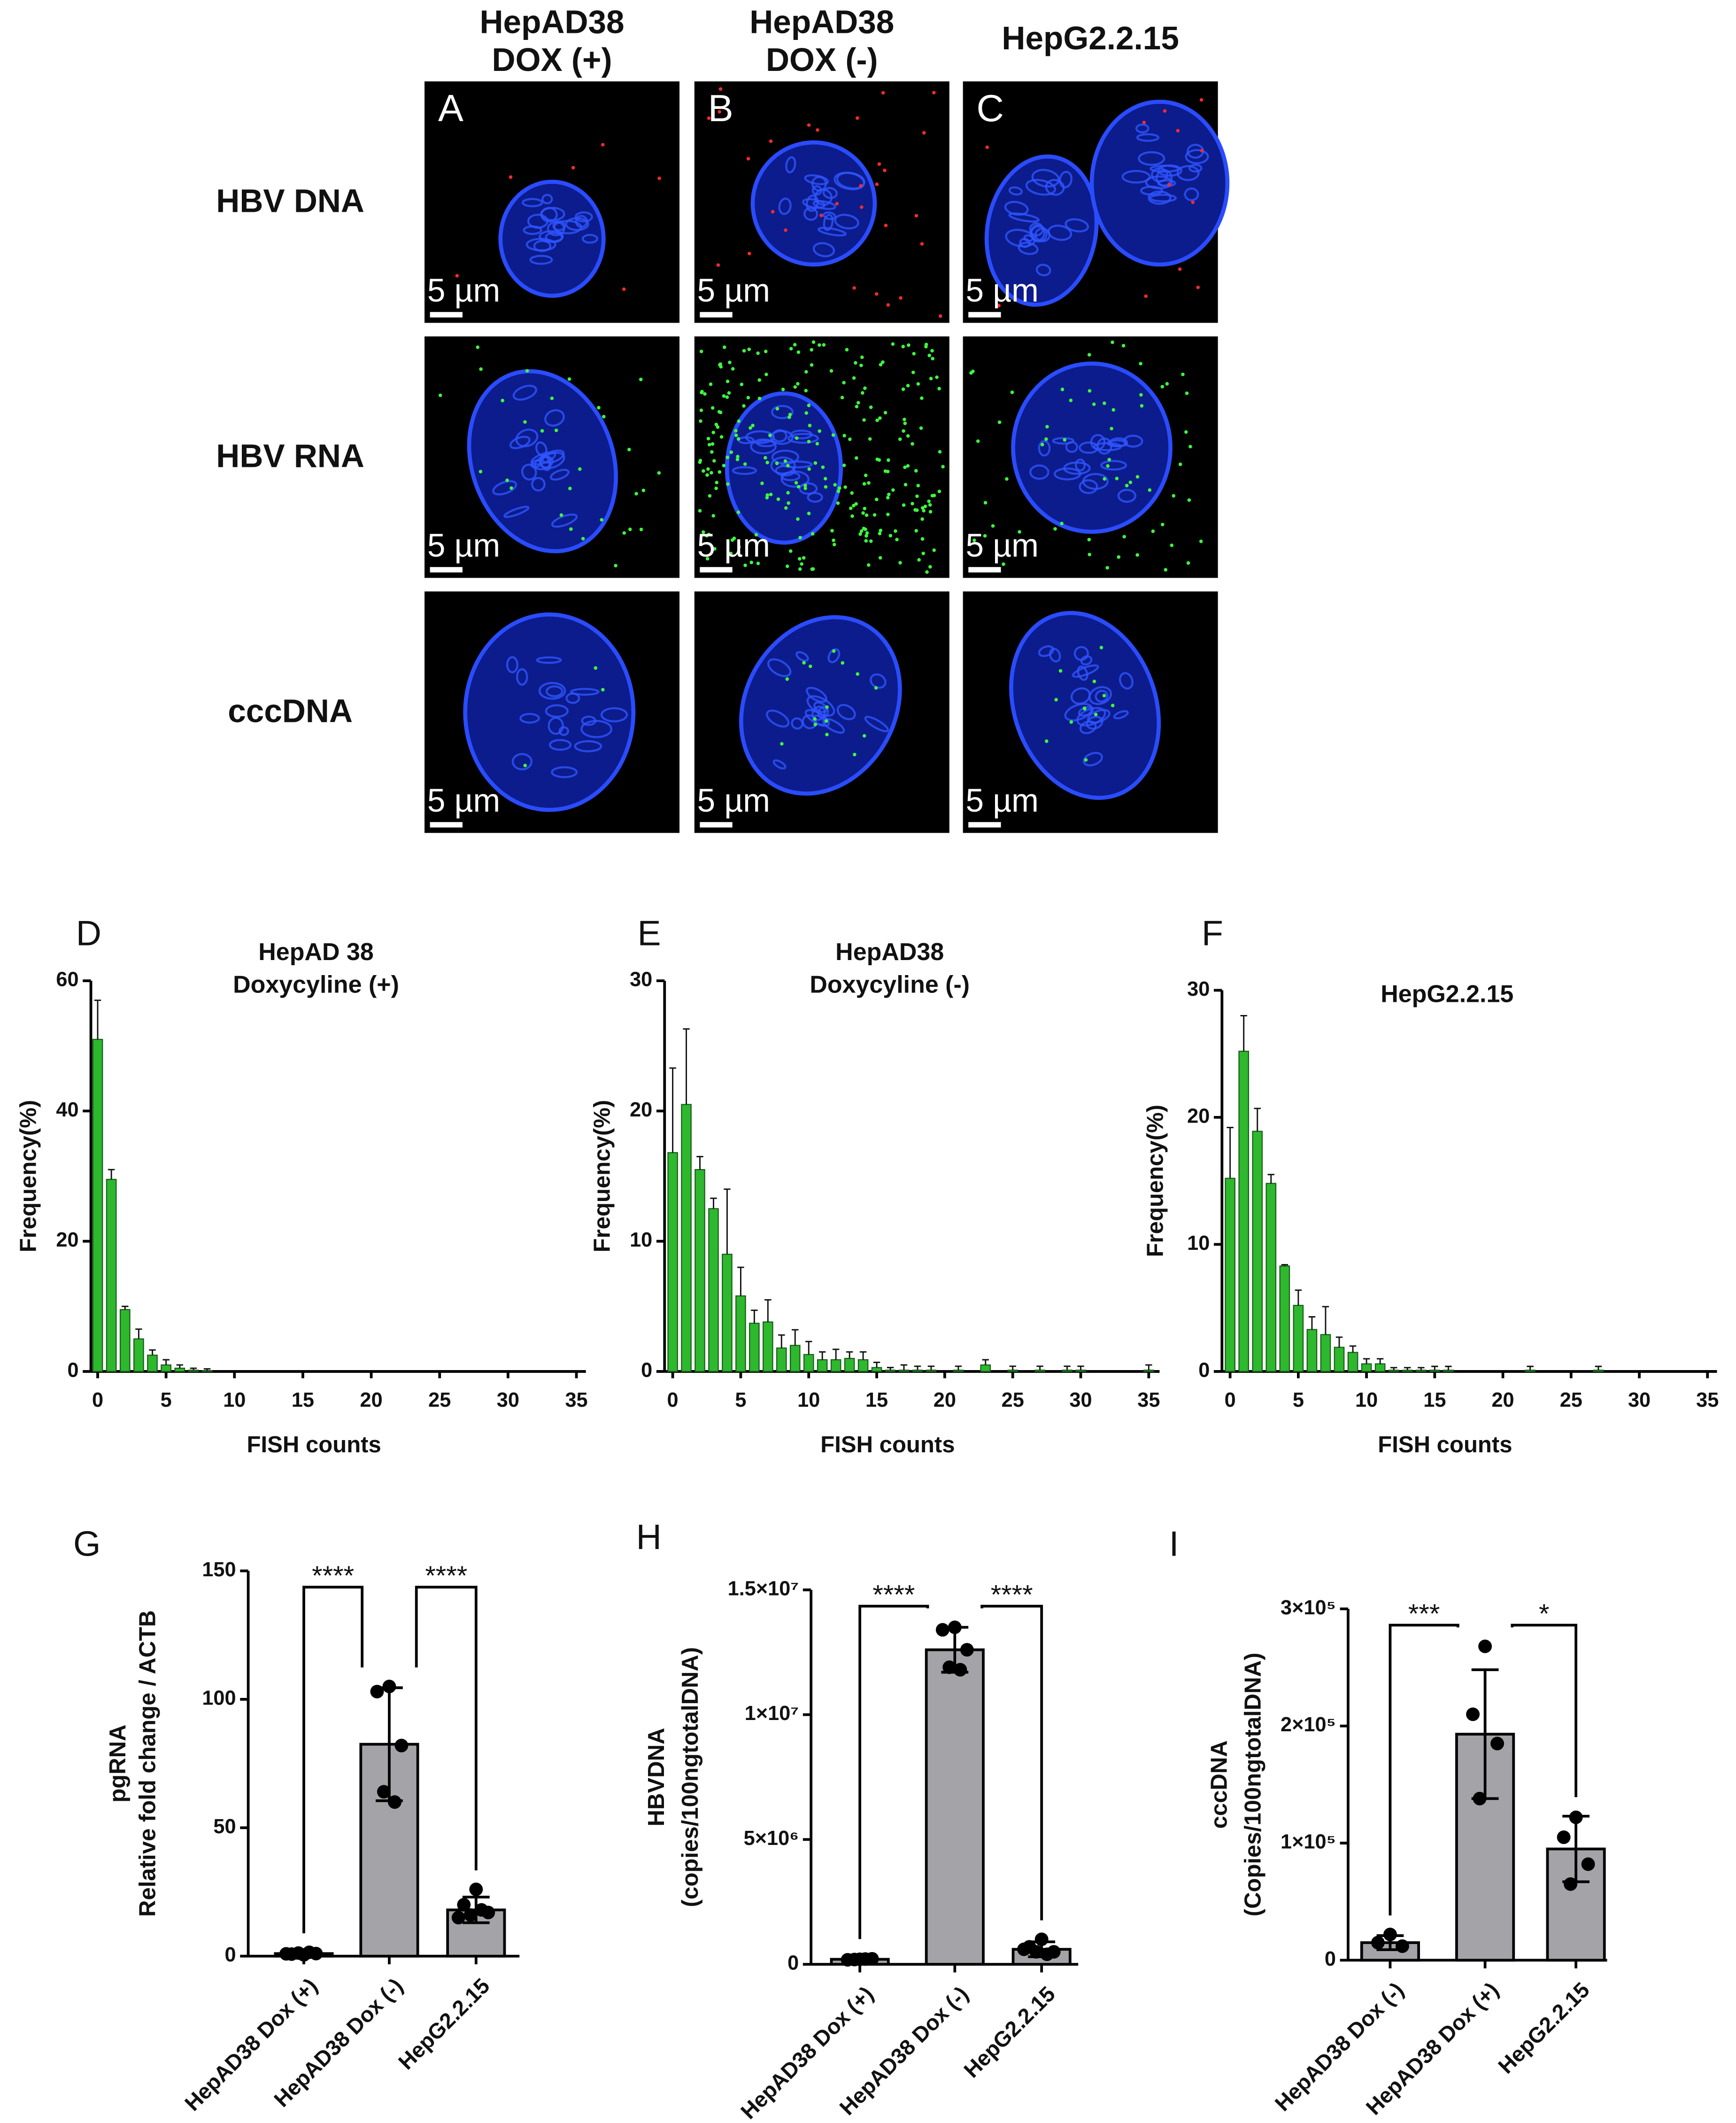 The image size is (1736, 2123). What do you see at coordinates (219, 1569) in the screenshot?
I see `y-tick-label: 150` at bounding box center [219, 1569].